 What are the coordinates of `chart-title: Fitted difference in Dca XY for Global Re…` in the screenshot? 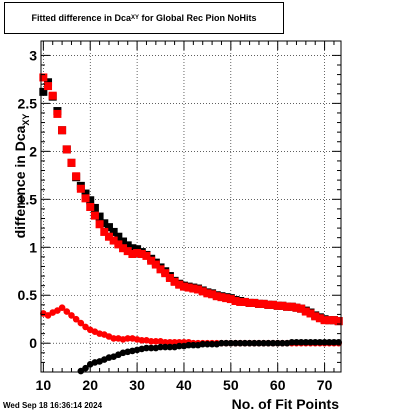 It's located at (144, 18).